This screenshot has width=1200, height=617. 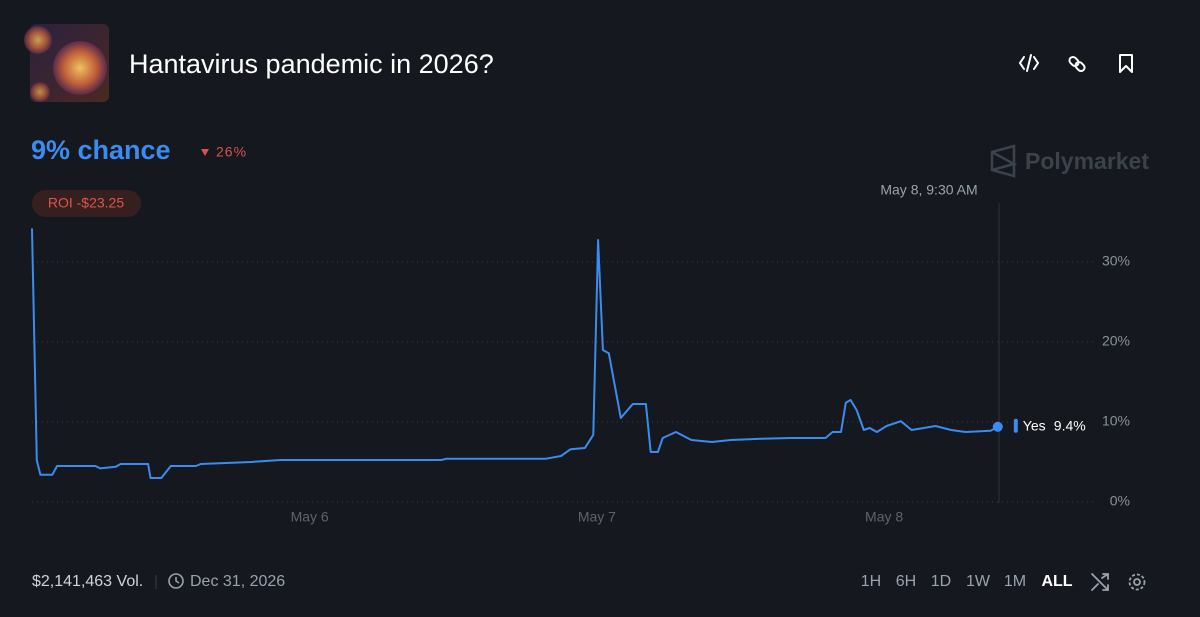 I want to click on y-tick-label: 20%, so click(x=1116, y=341).